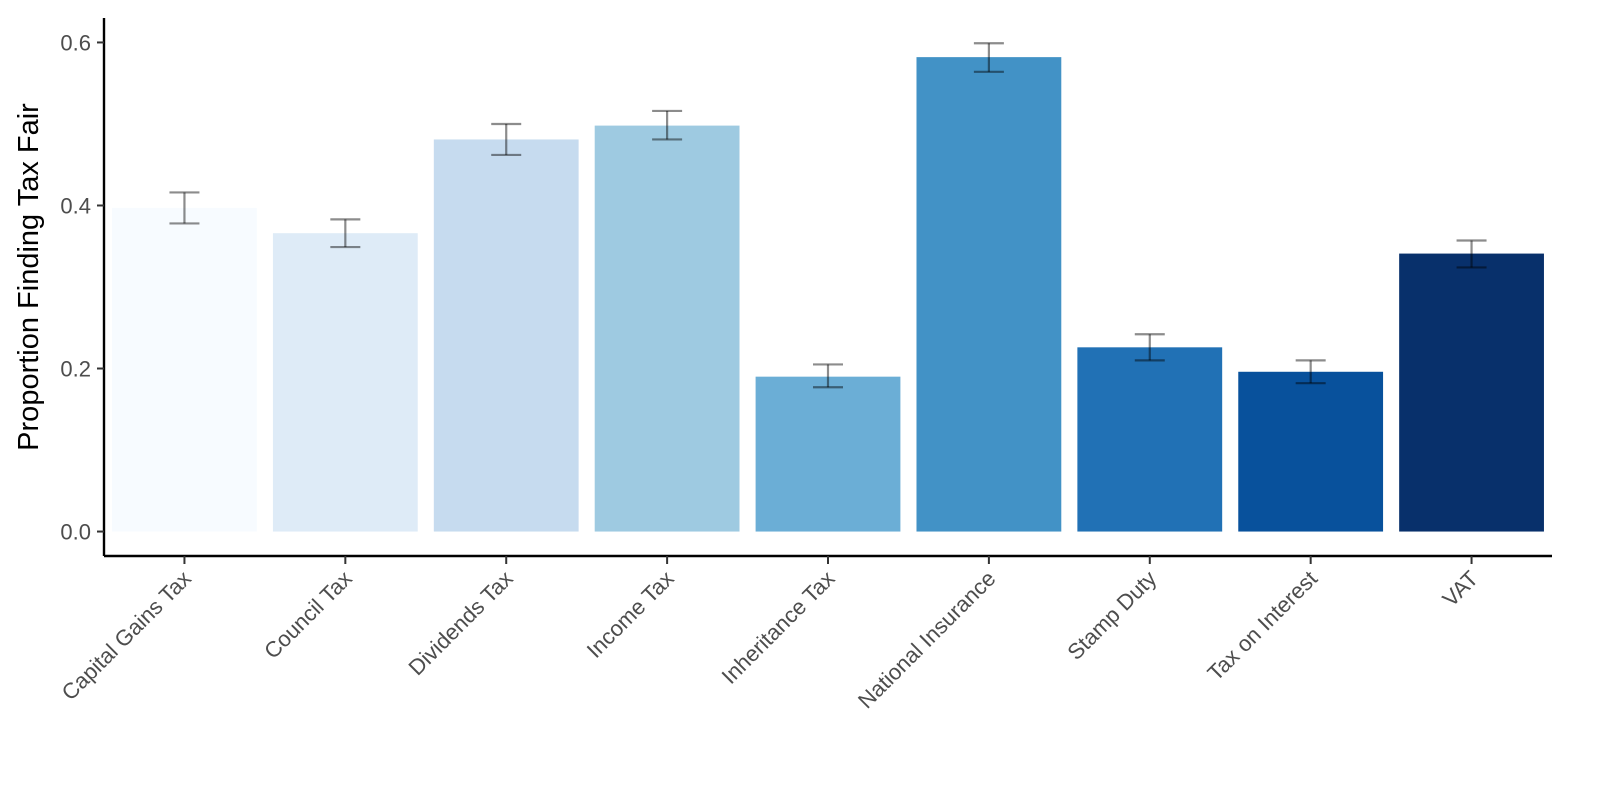 The image size is (1599, 805). I want to click on y-tick-label: 0.6, so click(75, 42).